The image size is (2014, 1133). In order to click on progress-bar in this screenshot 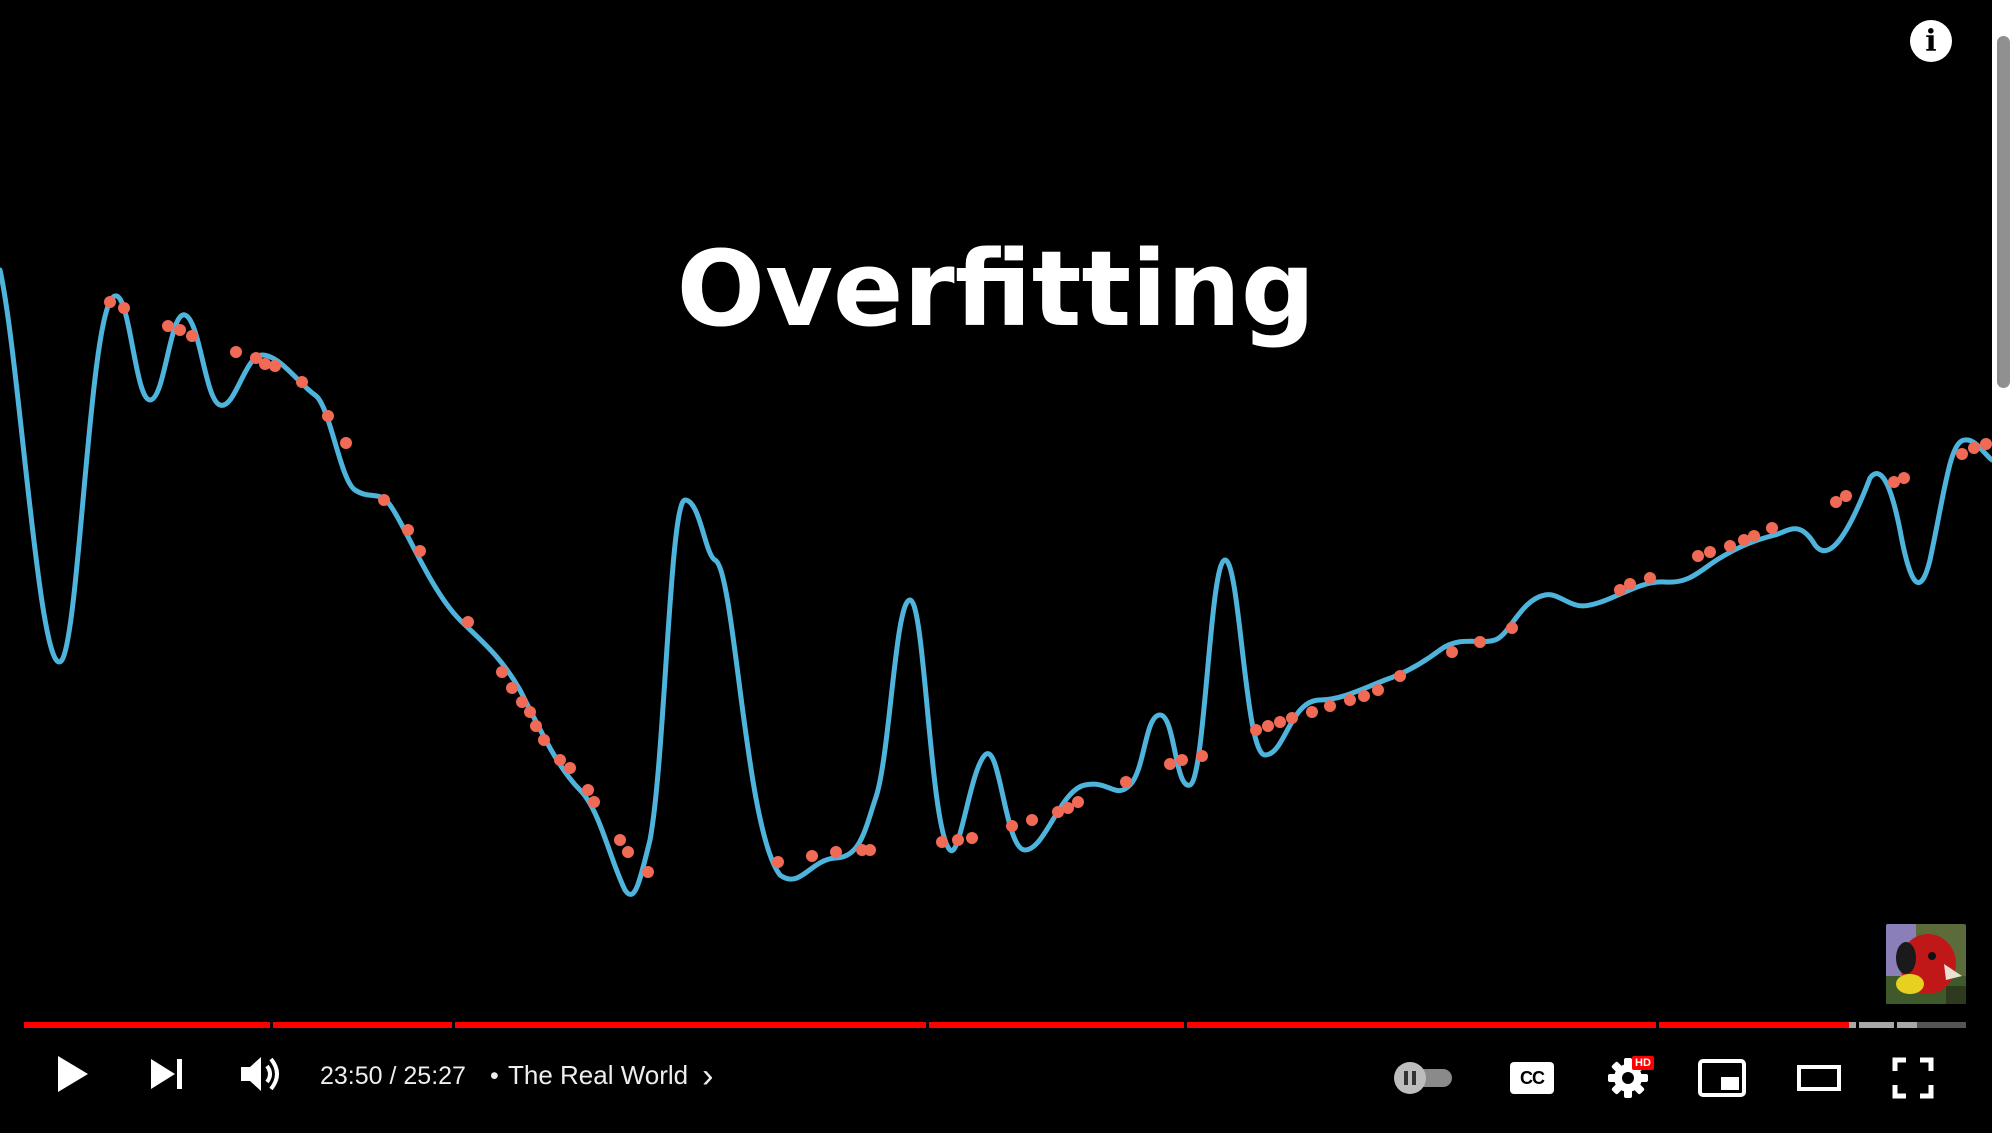, I will do `click(995, 1026)`.